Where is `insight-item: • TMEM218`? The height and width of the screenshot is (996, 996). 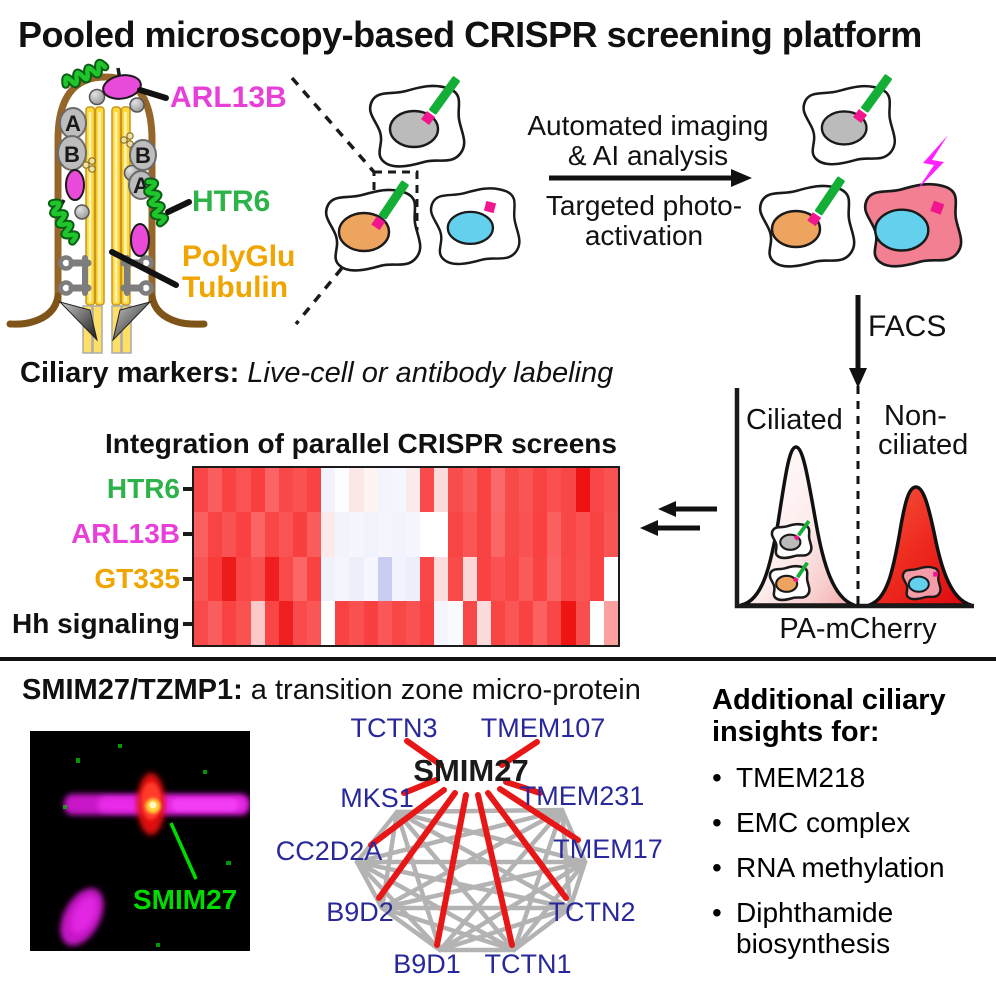
insight-item: • TMEM218 is located at coordinates (853, 777).